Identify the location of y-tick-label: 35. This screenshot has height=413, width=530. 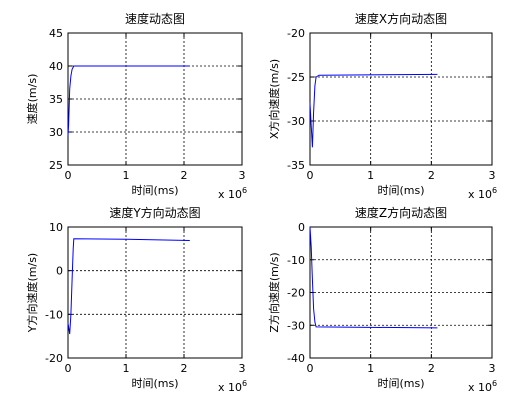
(56, 99).